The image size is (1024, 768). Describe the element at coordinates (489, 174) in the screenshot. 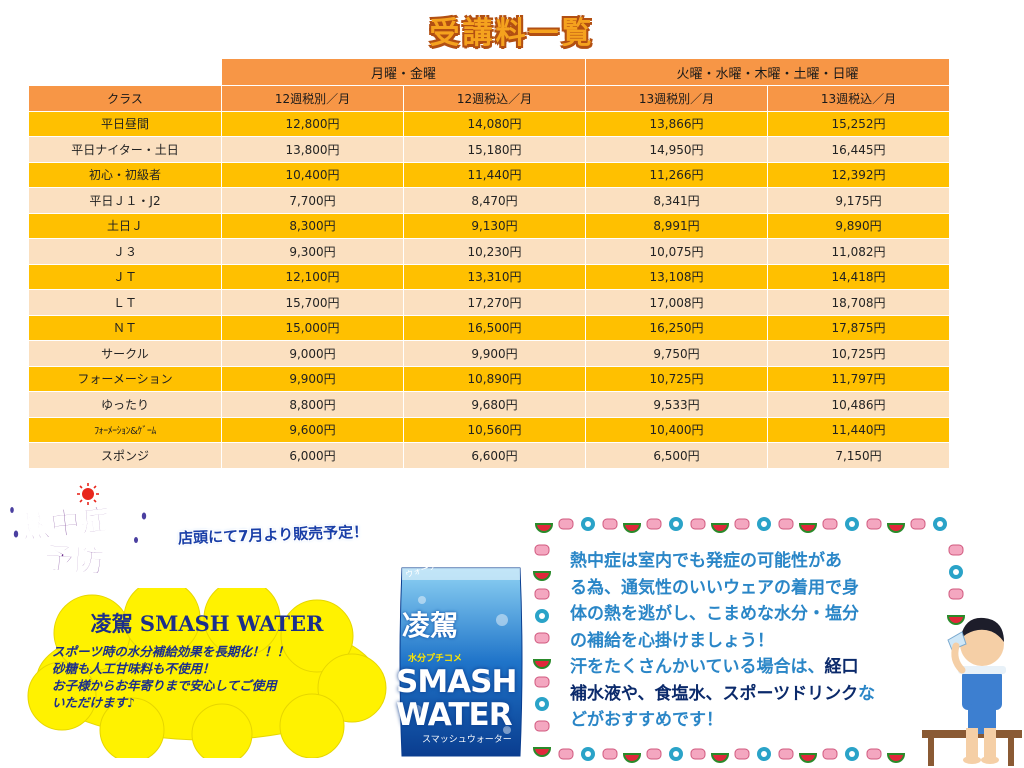

I see `table-row: 初心・初級者 10,400円 11,440円 11,266円 12,392円` at that location.